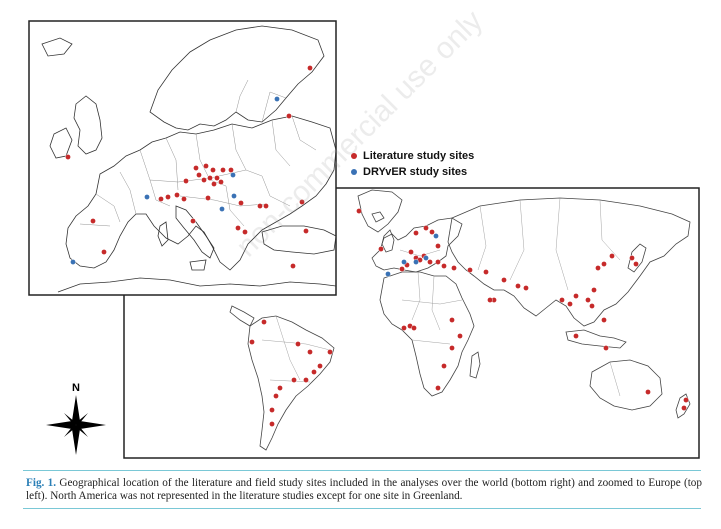 The height and width of the screenshot is (529, 721). What do you see at coordinates (163, 234) in the screenshot?
I see `sardinia-outline` at bounding box center [163, 234].